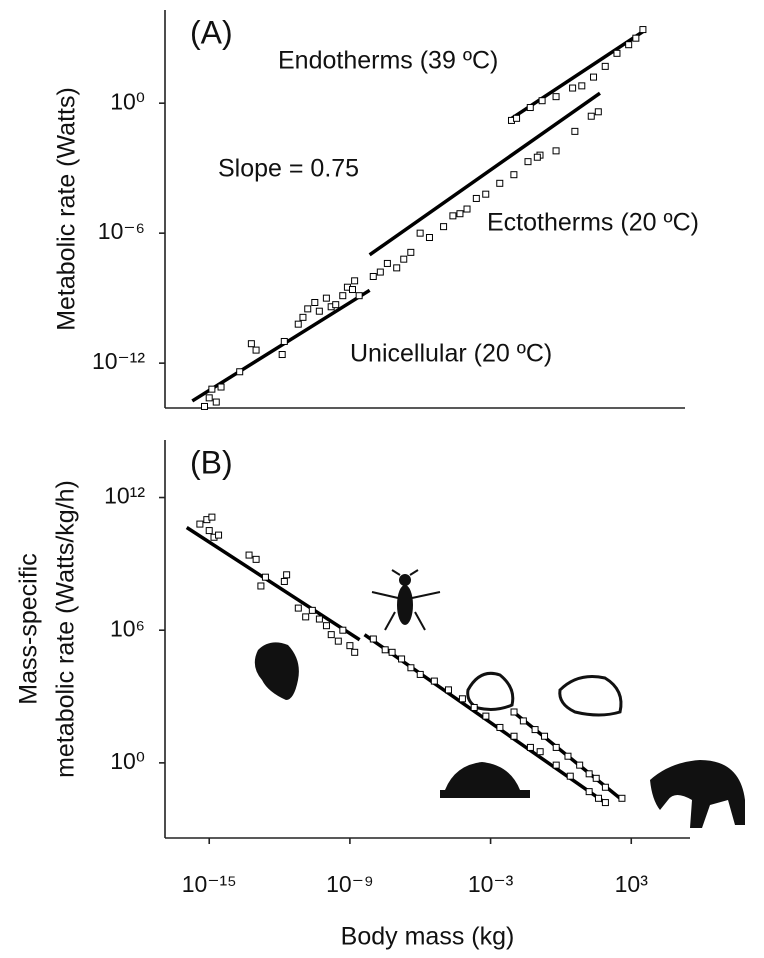 The width and height of the screenshot is (764, 958). What do you see at coordinates (29, 628) in the screenshot?
I see `y-axis-label: Mass-specific` at bounding box center [29, 628].